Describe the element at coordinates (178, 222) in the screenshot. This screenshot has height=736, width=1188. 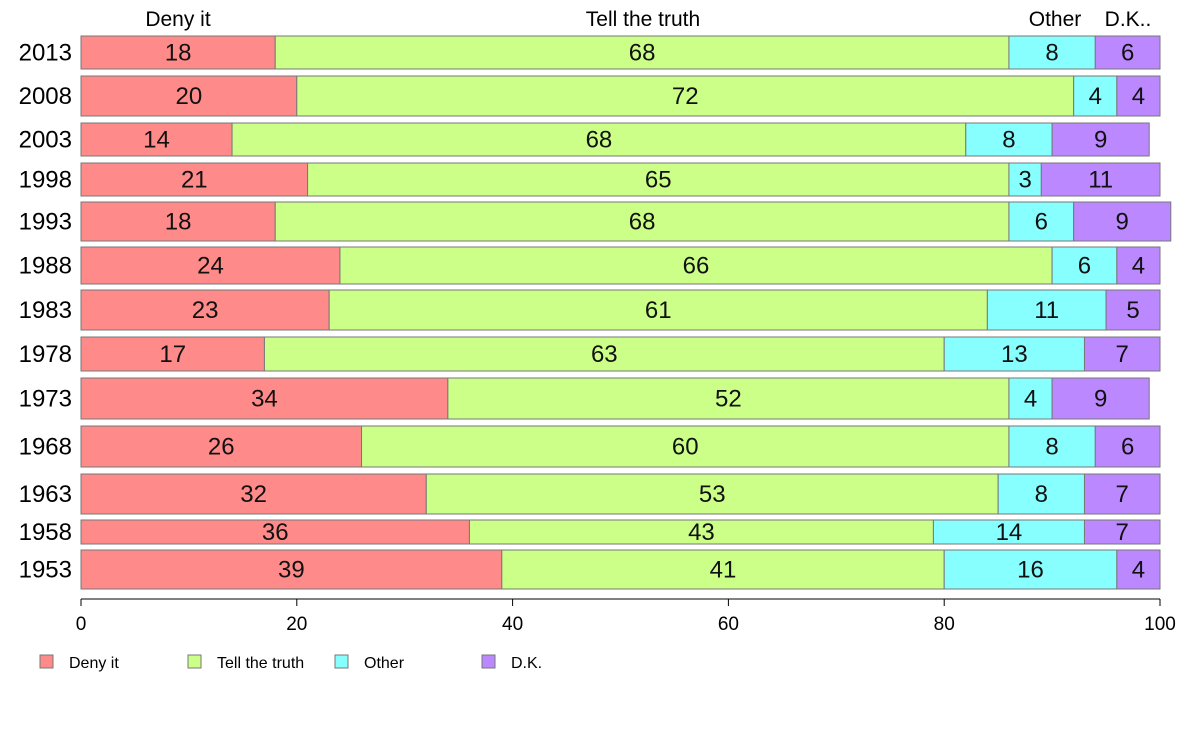
I see `data-label: 18` at that location.